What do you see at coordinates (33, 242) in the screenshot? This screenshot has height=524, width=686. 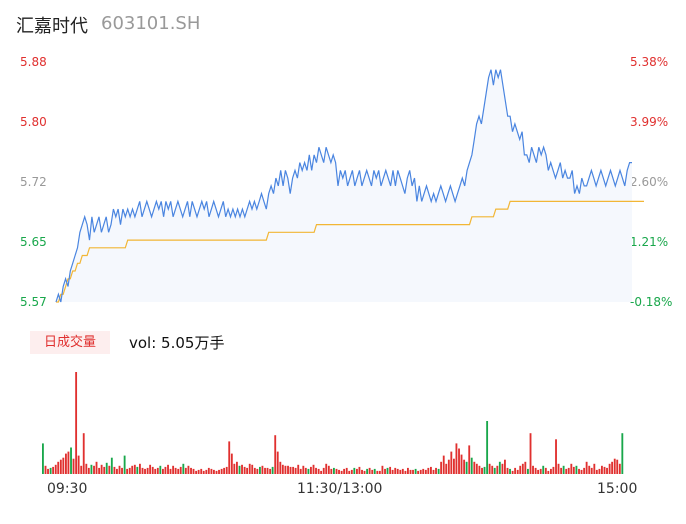 I see `y-tick-left: 5.65` at bounding box center [33, 242].